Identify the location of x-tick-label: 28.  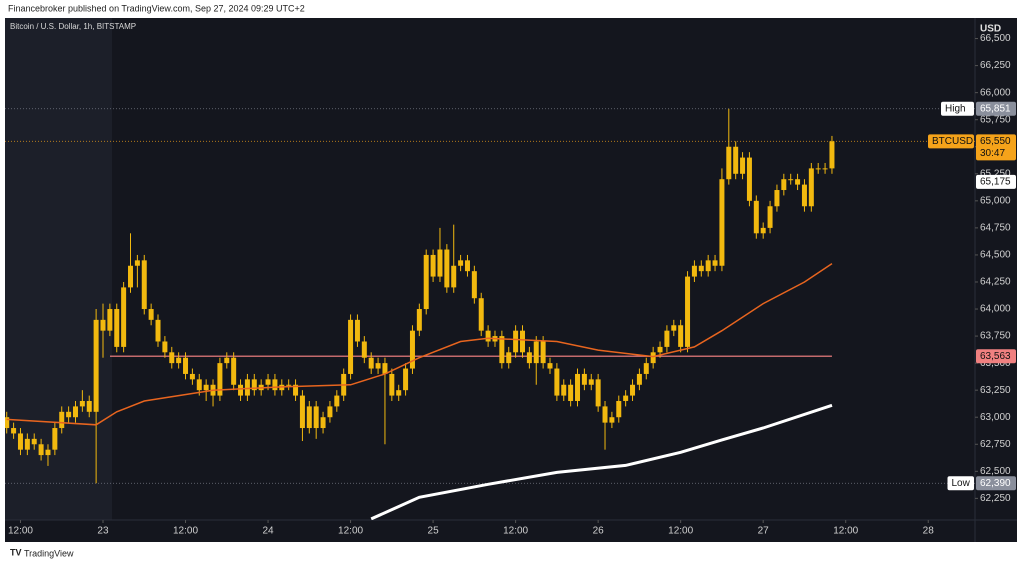
(929, 531).